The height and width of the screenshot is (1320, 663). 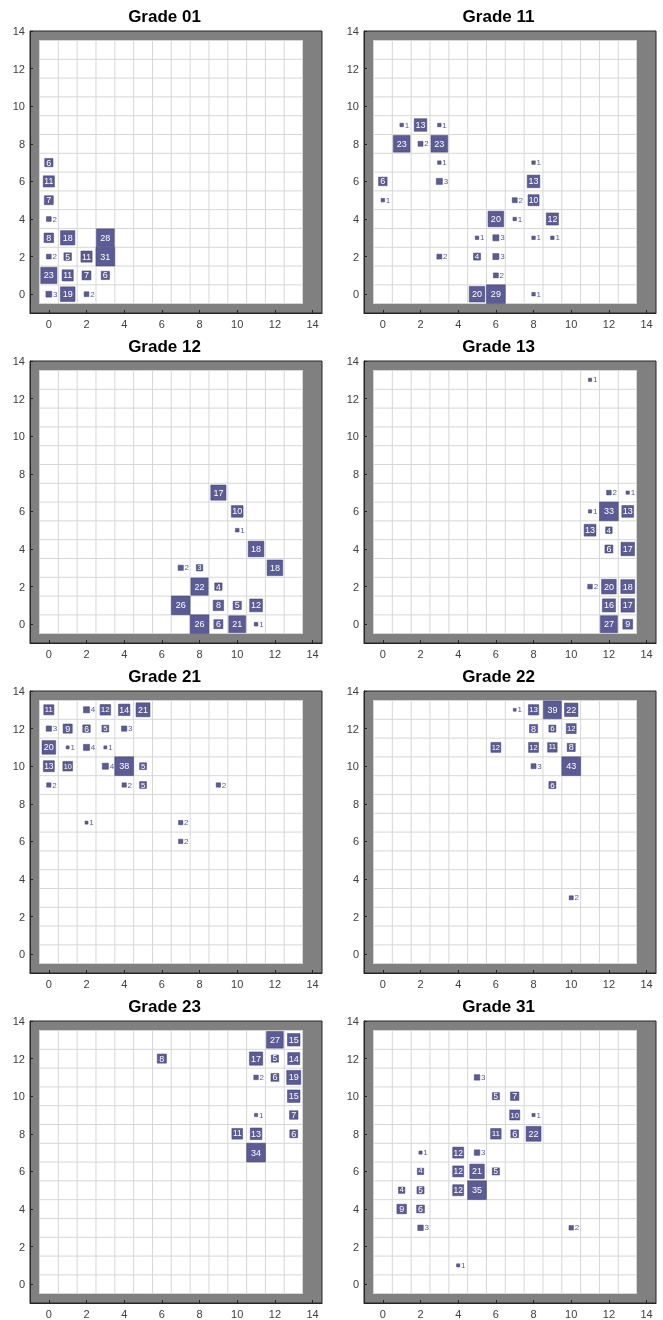 What do you see at coordinates (21, 256) in the screenshot?
I see `y-tick-label: 2` at bounding box center [21, 256].